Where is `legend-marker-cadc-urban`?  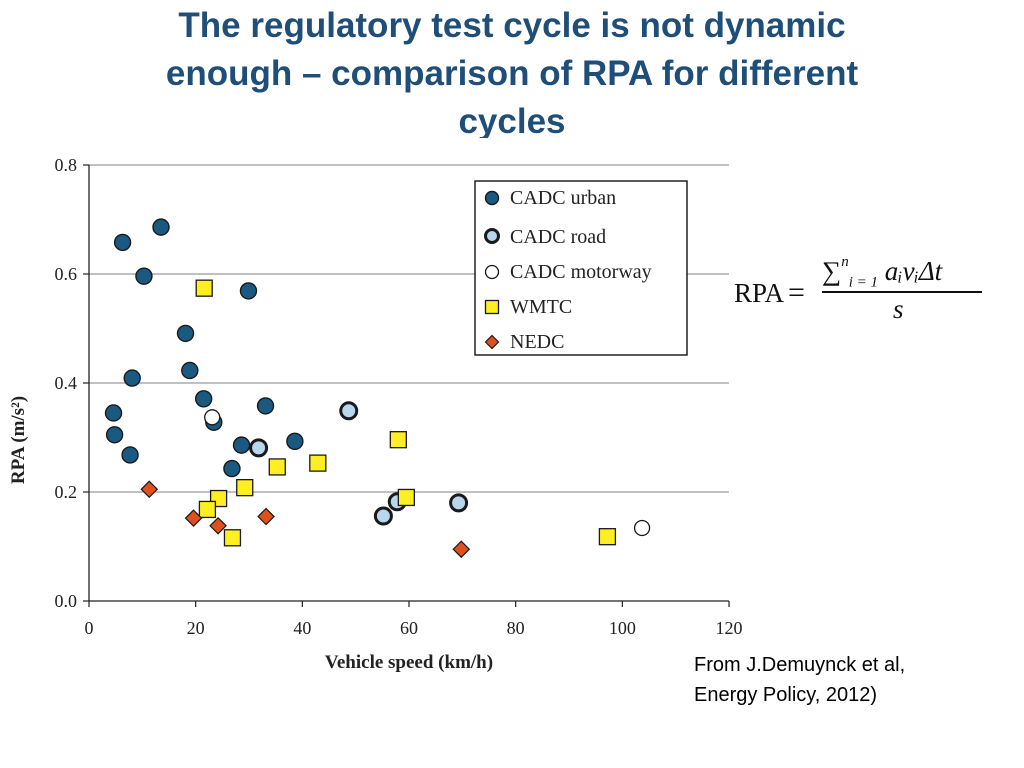 legend-marker-cadc-urban is located at coordinates (492, 198).